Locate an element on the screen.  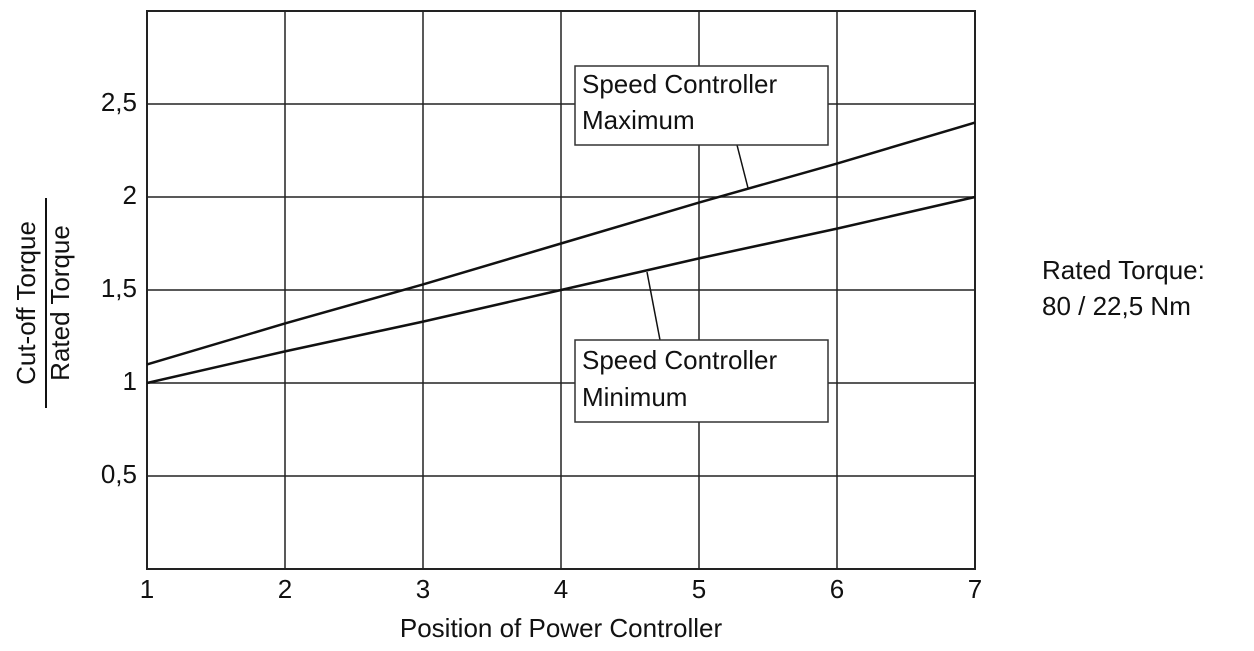
x-tick-label: 2 is located at coordinates (285, 589).